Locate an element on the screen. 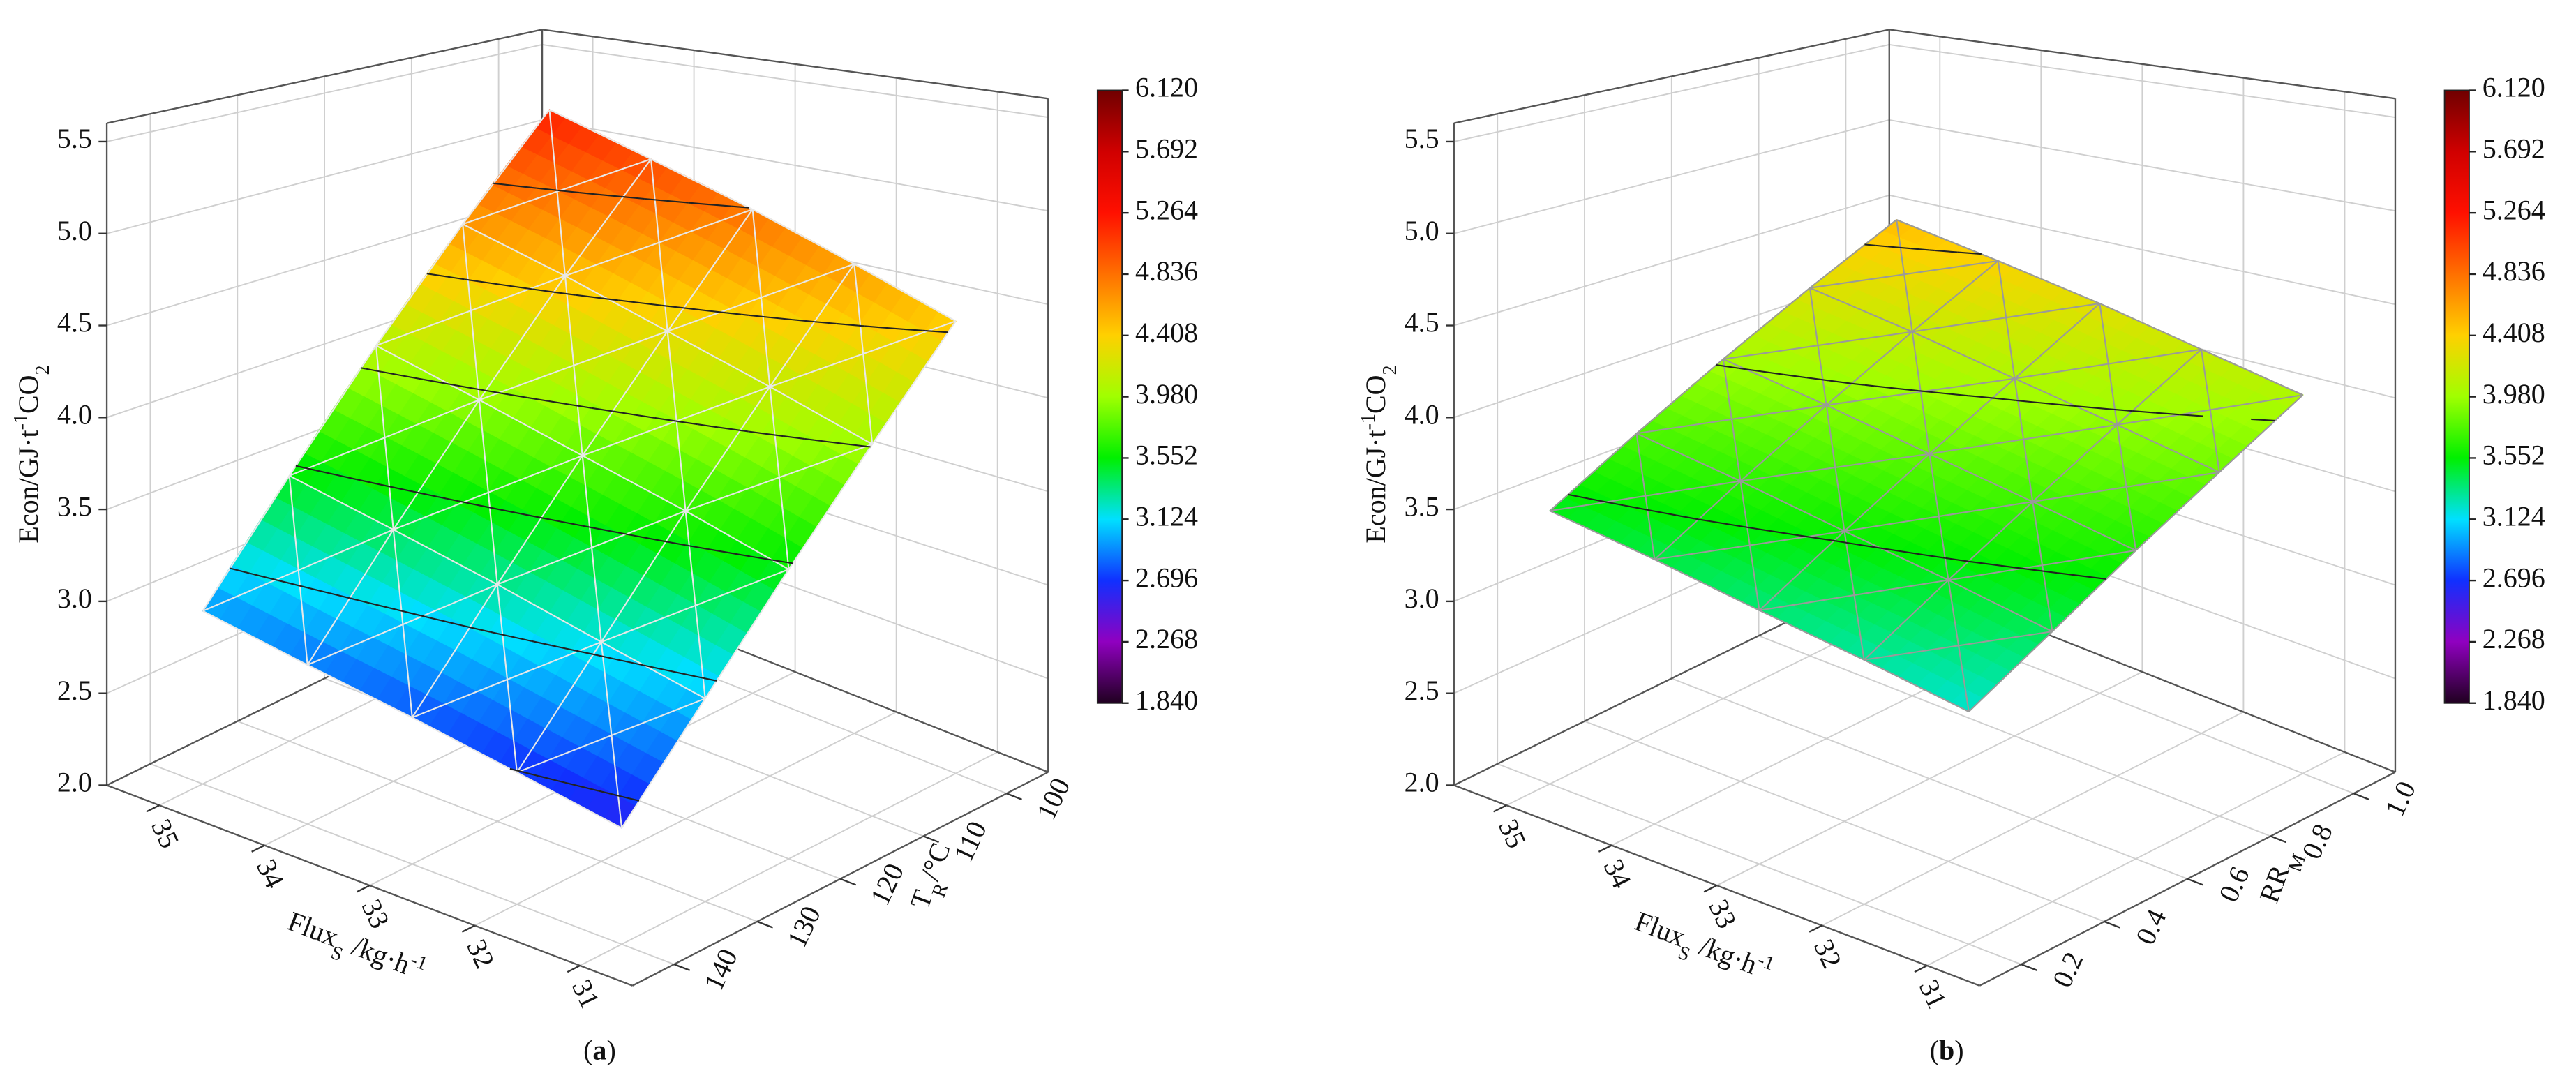 The height and width of the screenshot is (1087, 2576). y-tick-label: 0.4 is located at coordinates (2151, 926).